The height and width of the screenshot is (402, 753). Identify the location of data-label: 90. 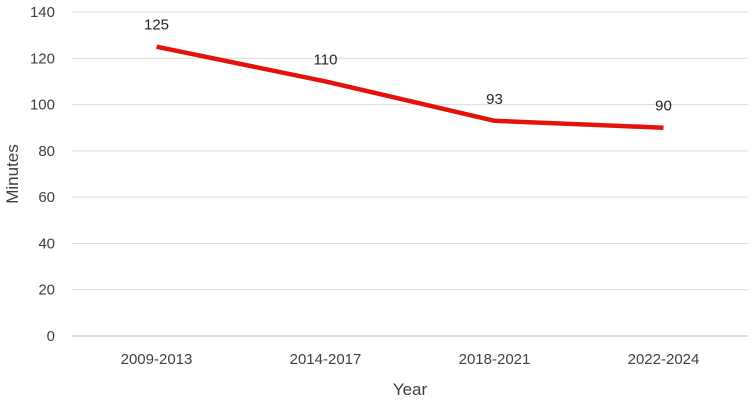
(663, 106).